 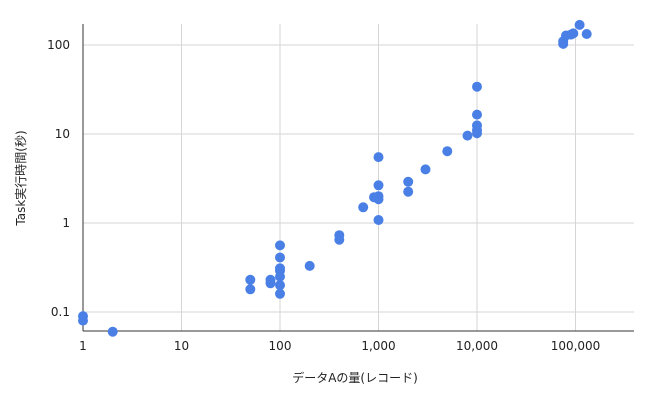 I want to click on y-axis-title: Task実行時間(秒), so click(x=20, y=178).